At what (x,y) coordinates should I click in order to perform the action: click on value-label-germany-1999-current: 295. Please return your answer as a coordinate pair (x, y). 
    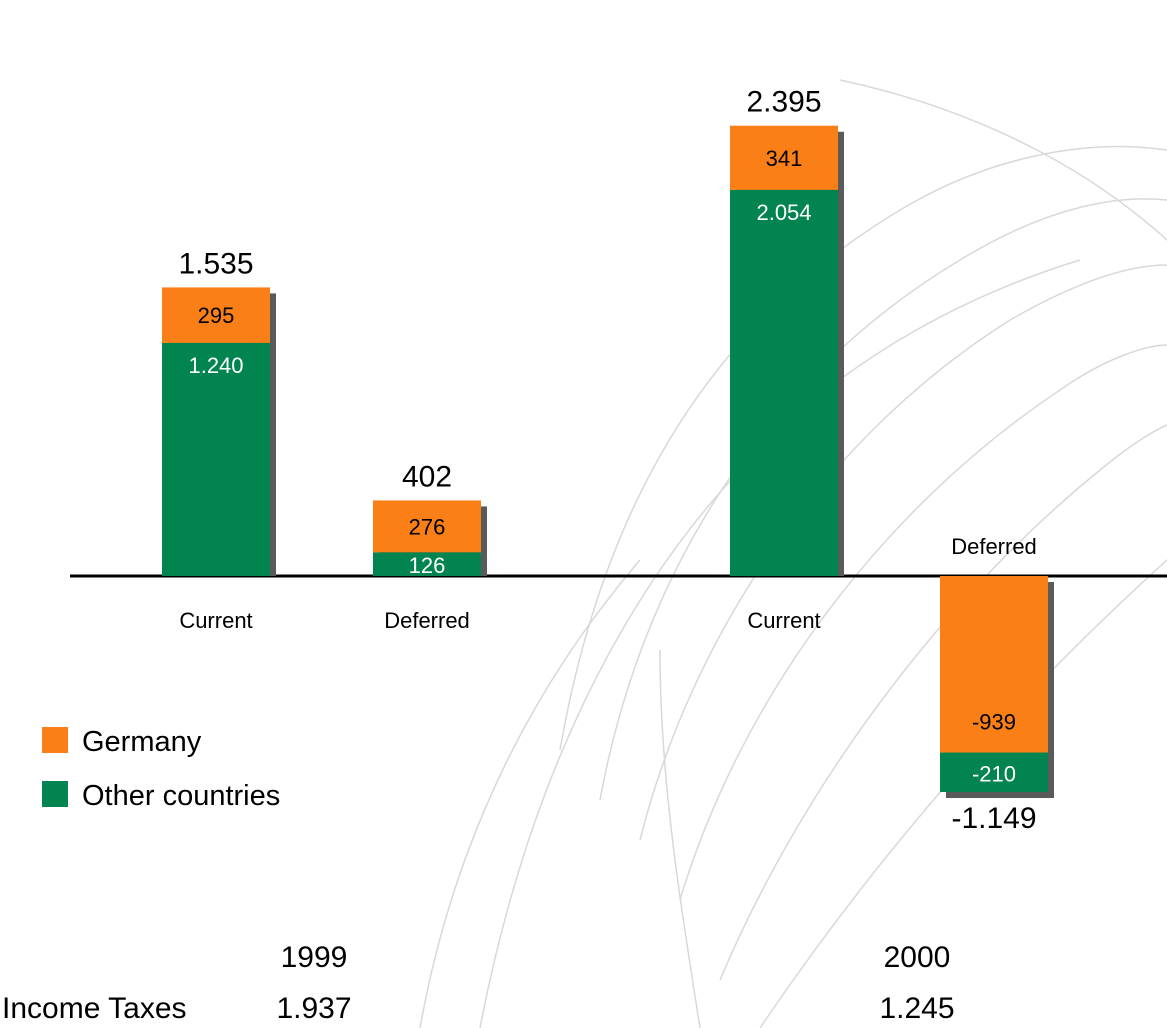
    Looking at the image, I should click on (216, 315).